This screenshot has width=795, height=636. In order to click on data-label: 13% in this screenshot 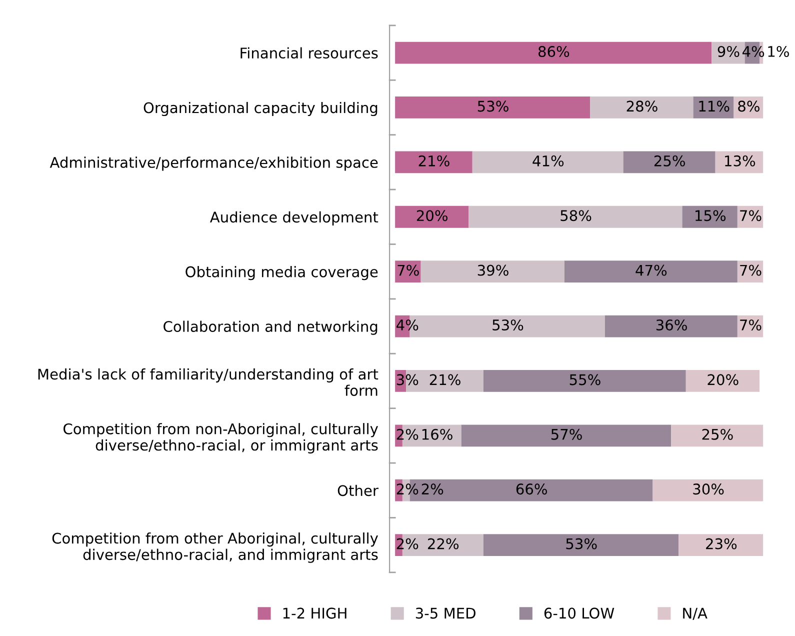, I will do `click(740, 160)`.